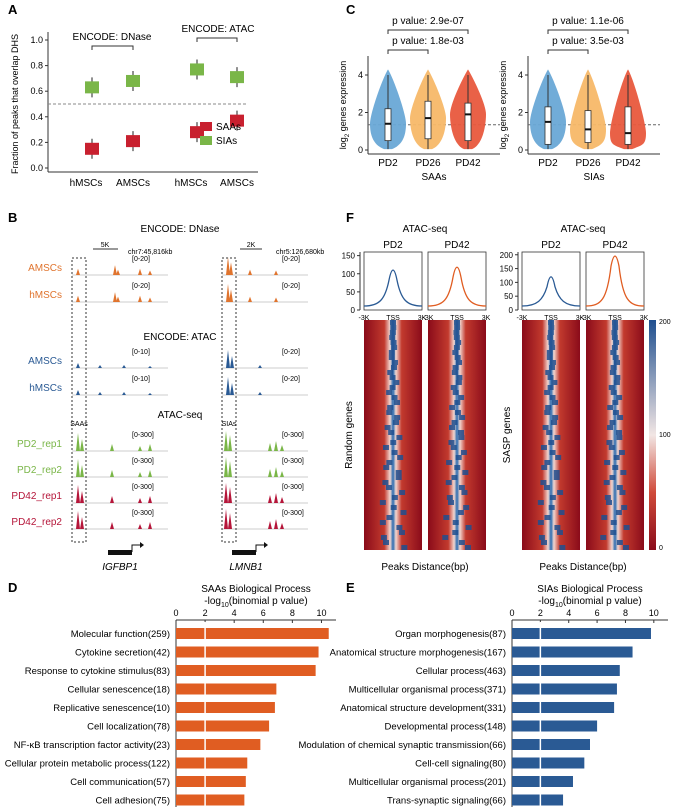 The height and width of the screenshot is (807, 676). What do you see at coordinates (587, 163) in the screenshot?
I see `x-tick-label: PD26` at bounding box center [587, 163].